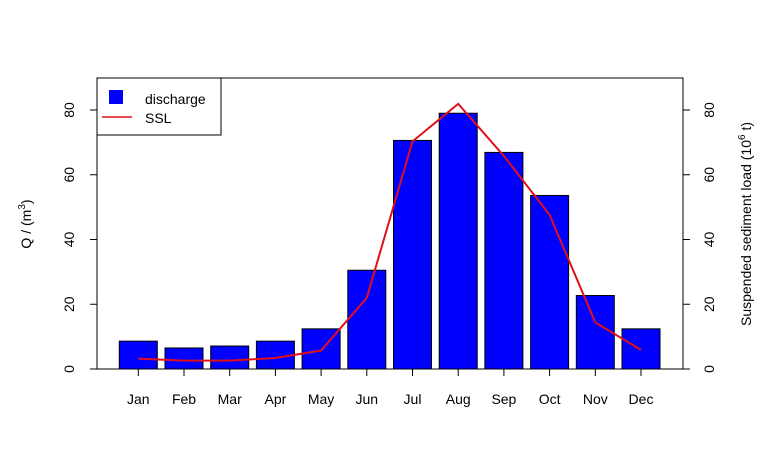 This screenshot has height=467, width=780. Describe the element at coordinates (230, 399) in the screenshot. I see `x-tick-label: Mar` at that location.